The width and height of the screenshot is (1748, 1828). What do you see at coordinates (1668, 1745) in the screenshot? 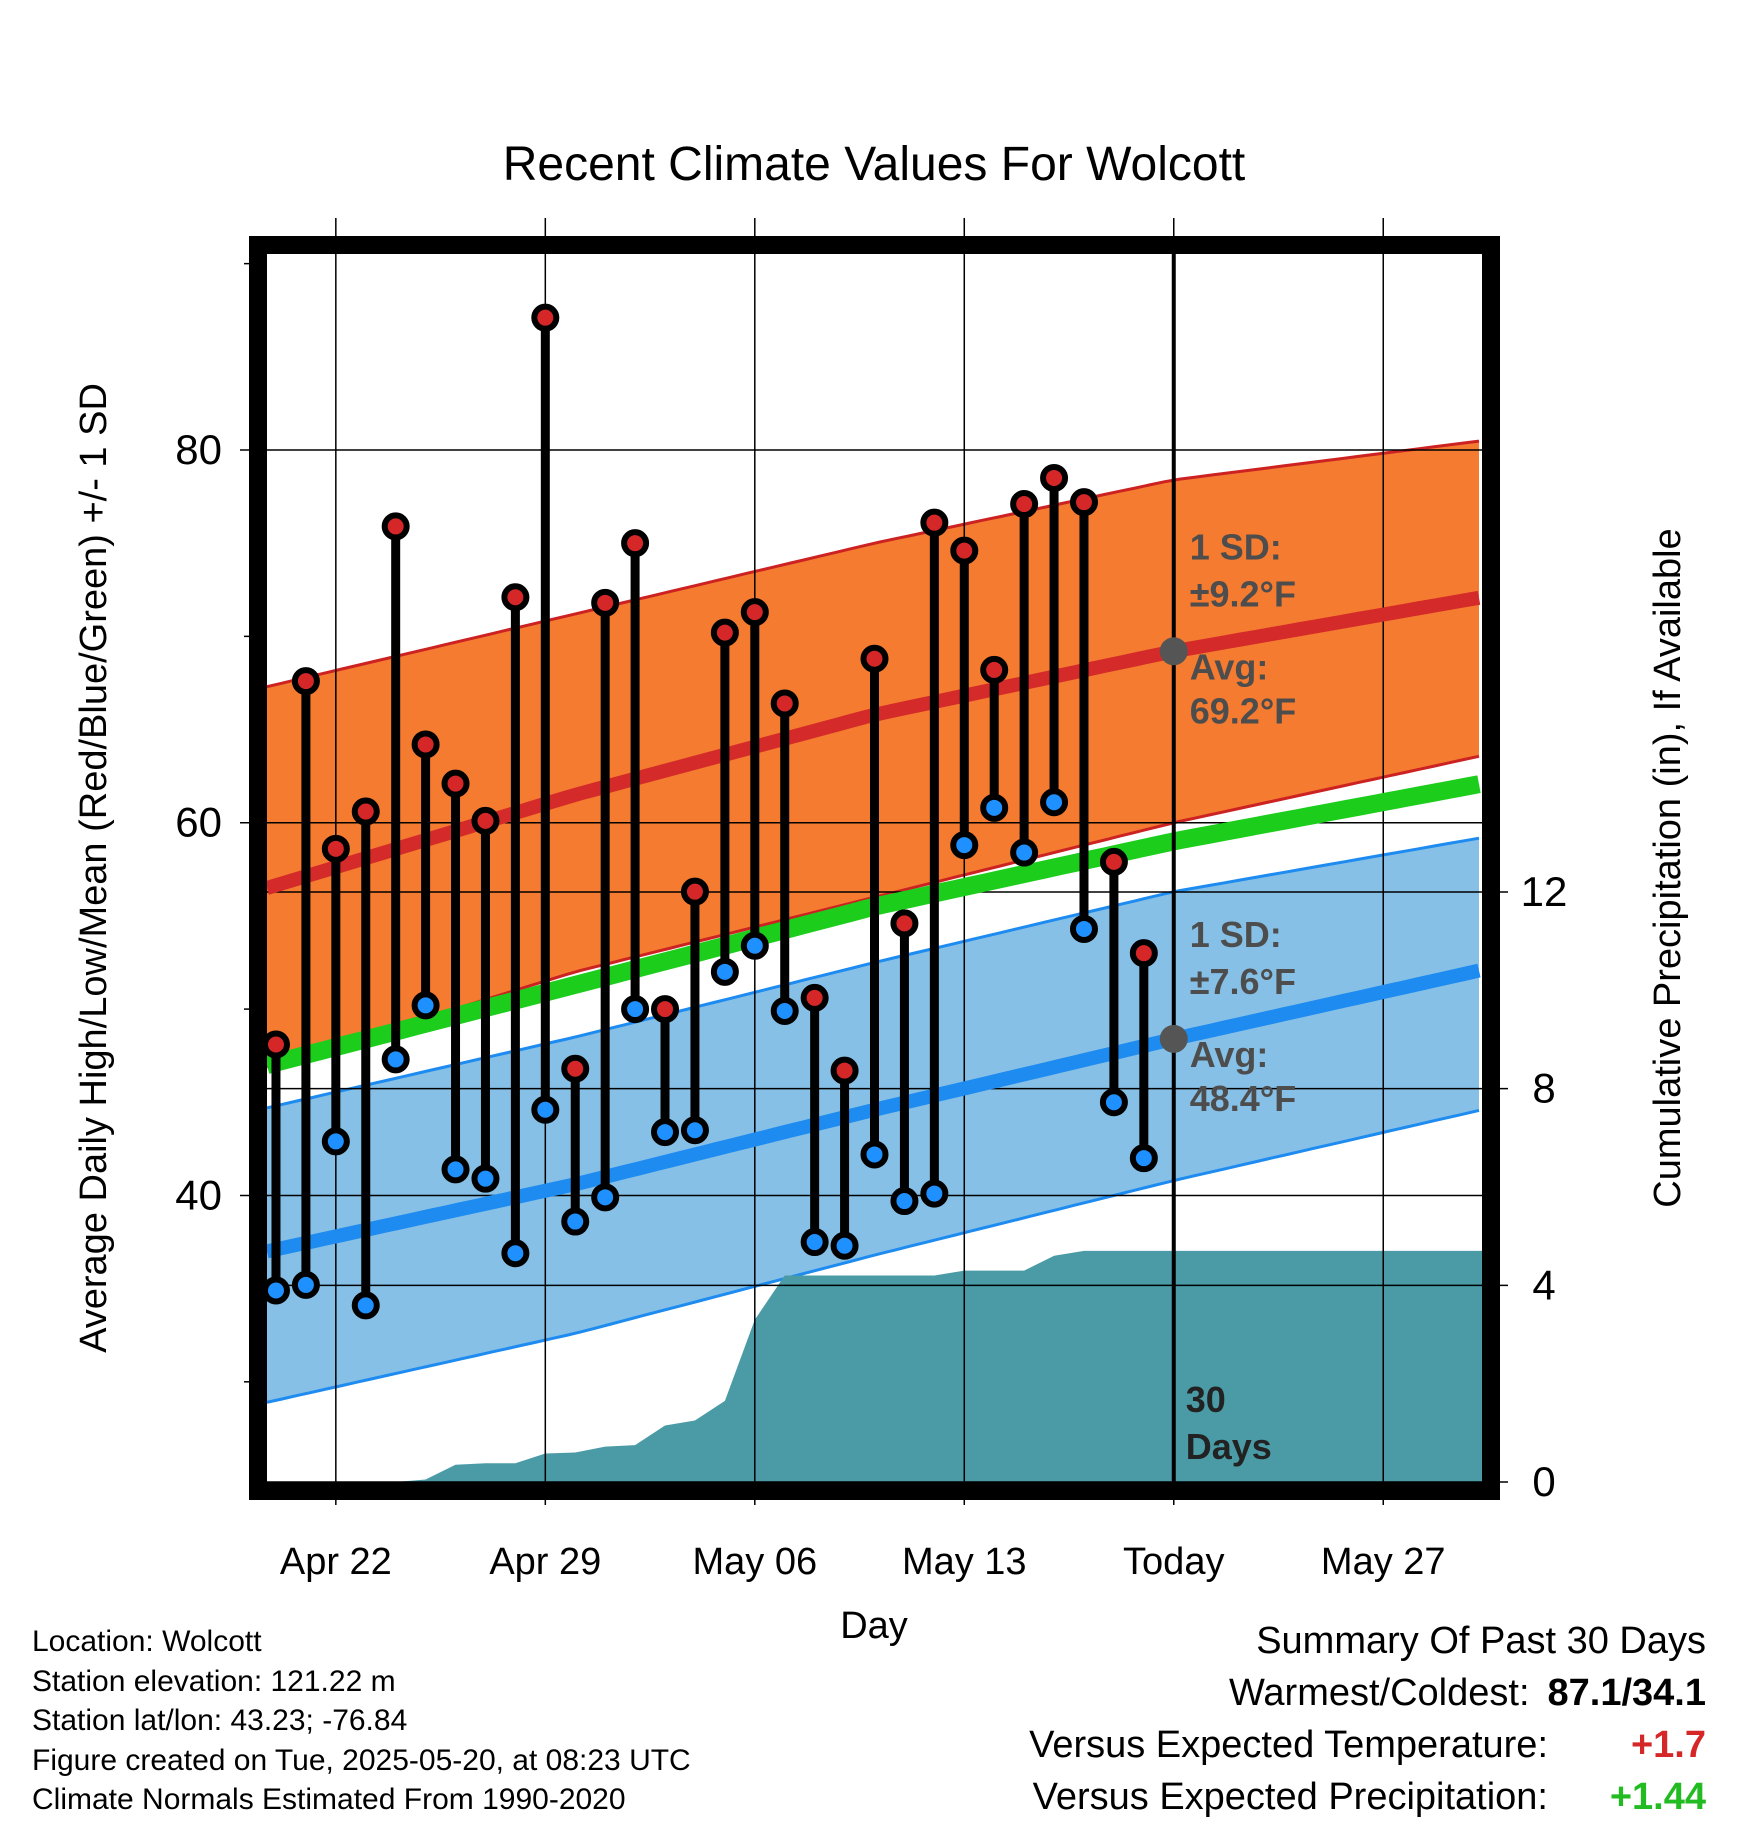
I see `temp-value: +1.7` at bounding box center [1668, 1745].